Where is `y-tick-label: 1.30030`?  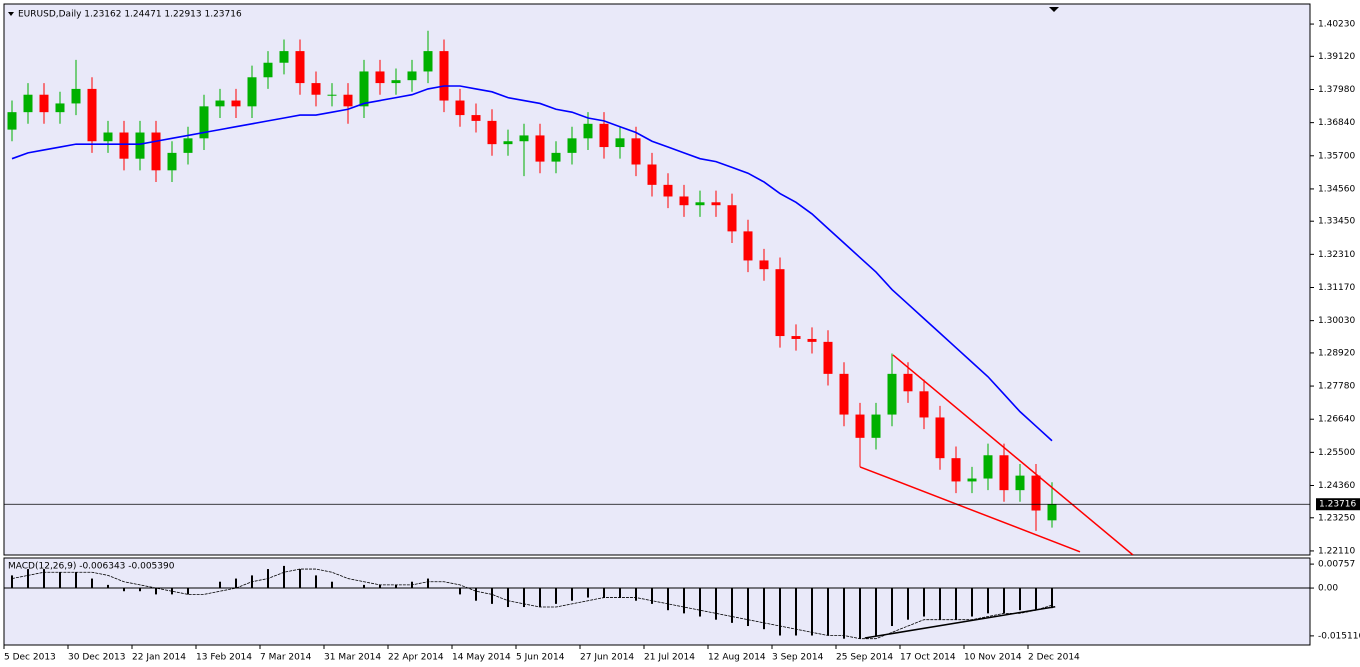
y-tick-label: 1.30030 is located at coordinates (1336, 321).